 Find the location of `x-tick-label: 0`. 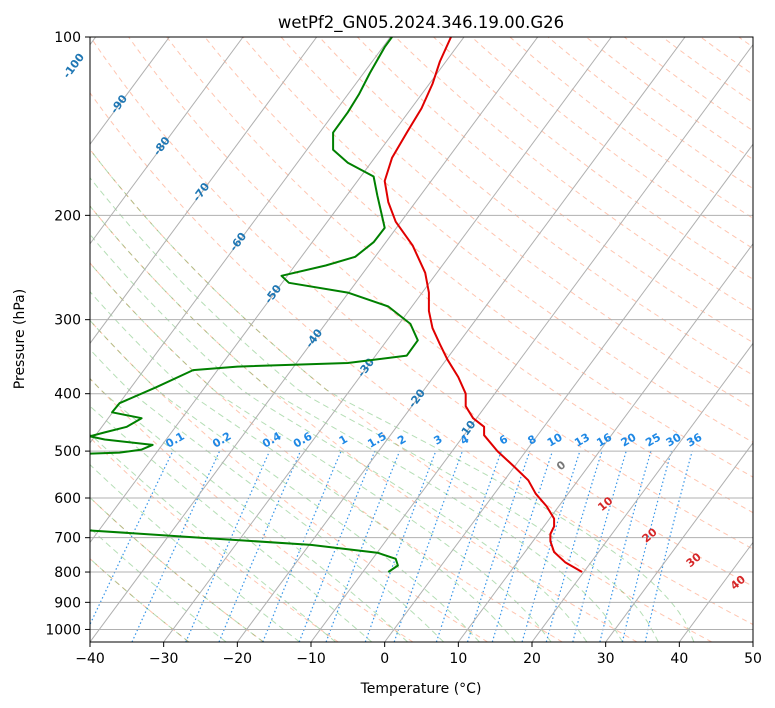

x-tick-label: 0 is located at coordinates (384, 659).